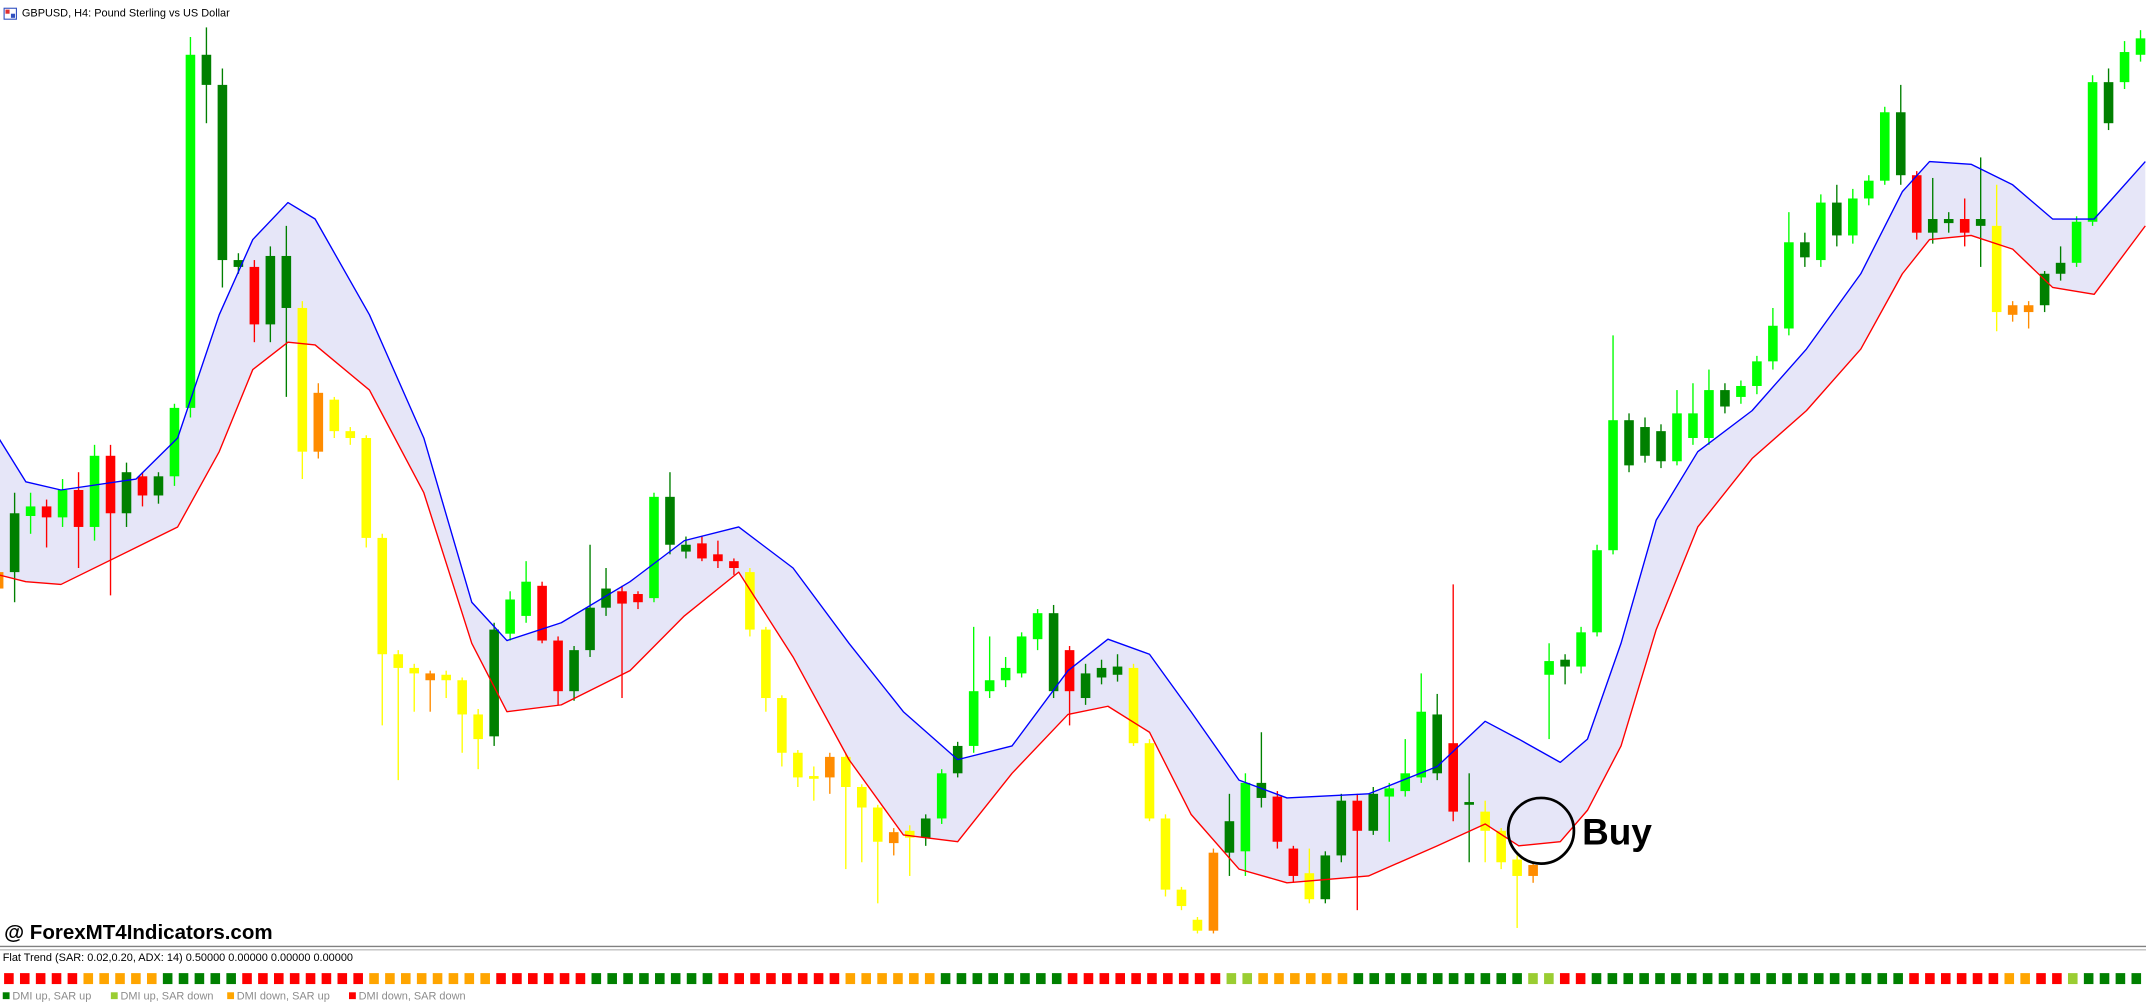  I want to click on legend-swatch, so click(352, 996).